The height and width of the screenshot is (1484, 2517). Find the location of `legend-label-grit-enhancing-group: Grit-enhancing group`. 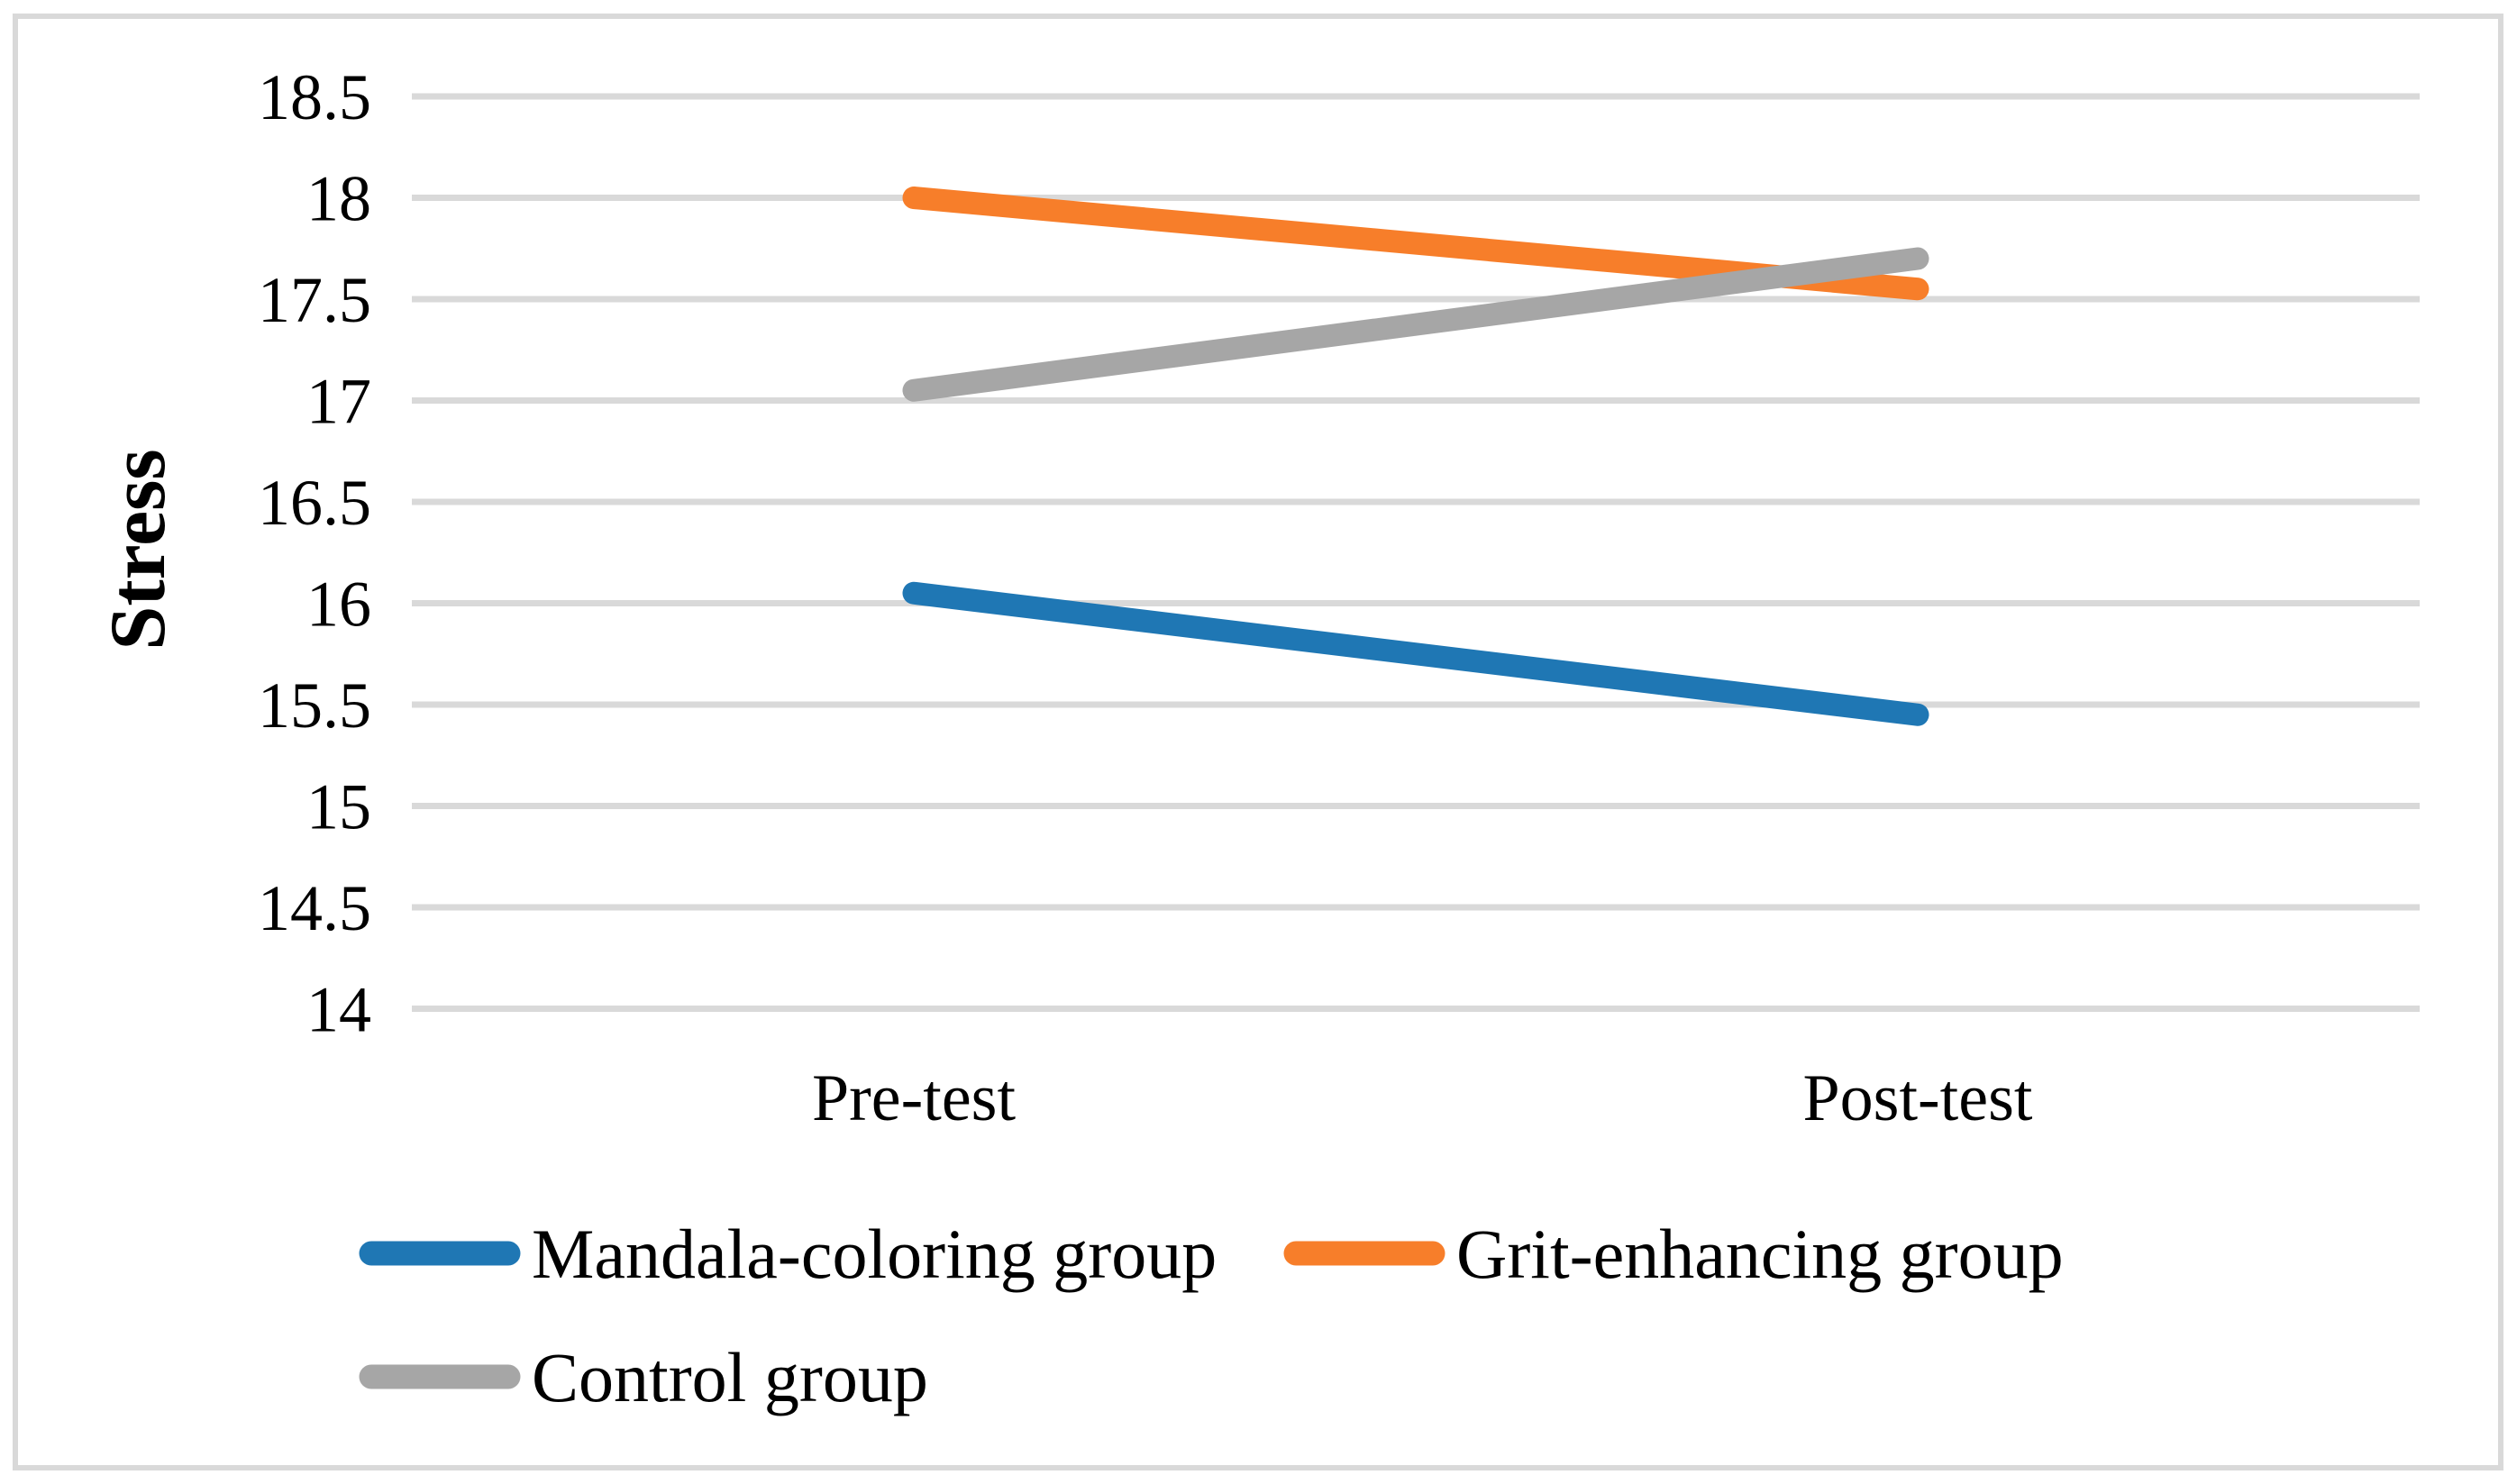

legend-label-grit-enhancing-group: Grit-enhancing group is located at coordinates (1760, 1254).